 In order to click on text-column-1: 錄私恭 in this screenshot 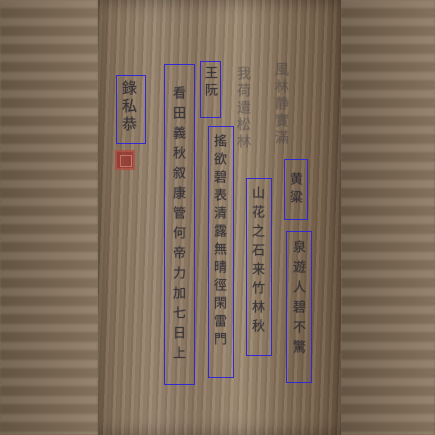, I will do `click(129, 107)`.